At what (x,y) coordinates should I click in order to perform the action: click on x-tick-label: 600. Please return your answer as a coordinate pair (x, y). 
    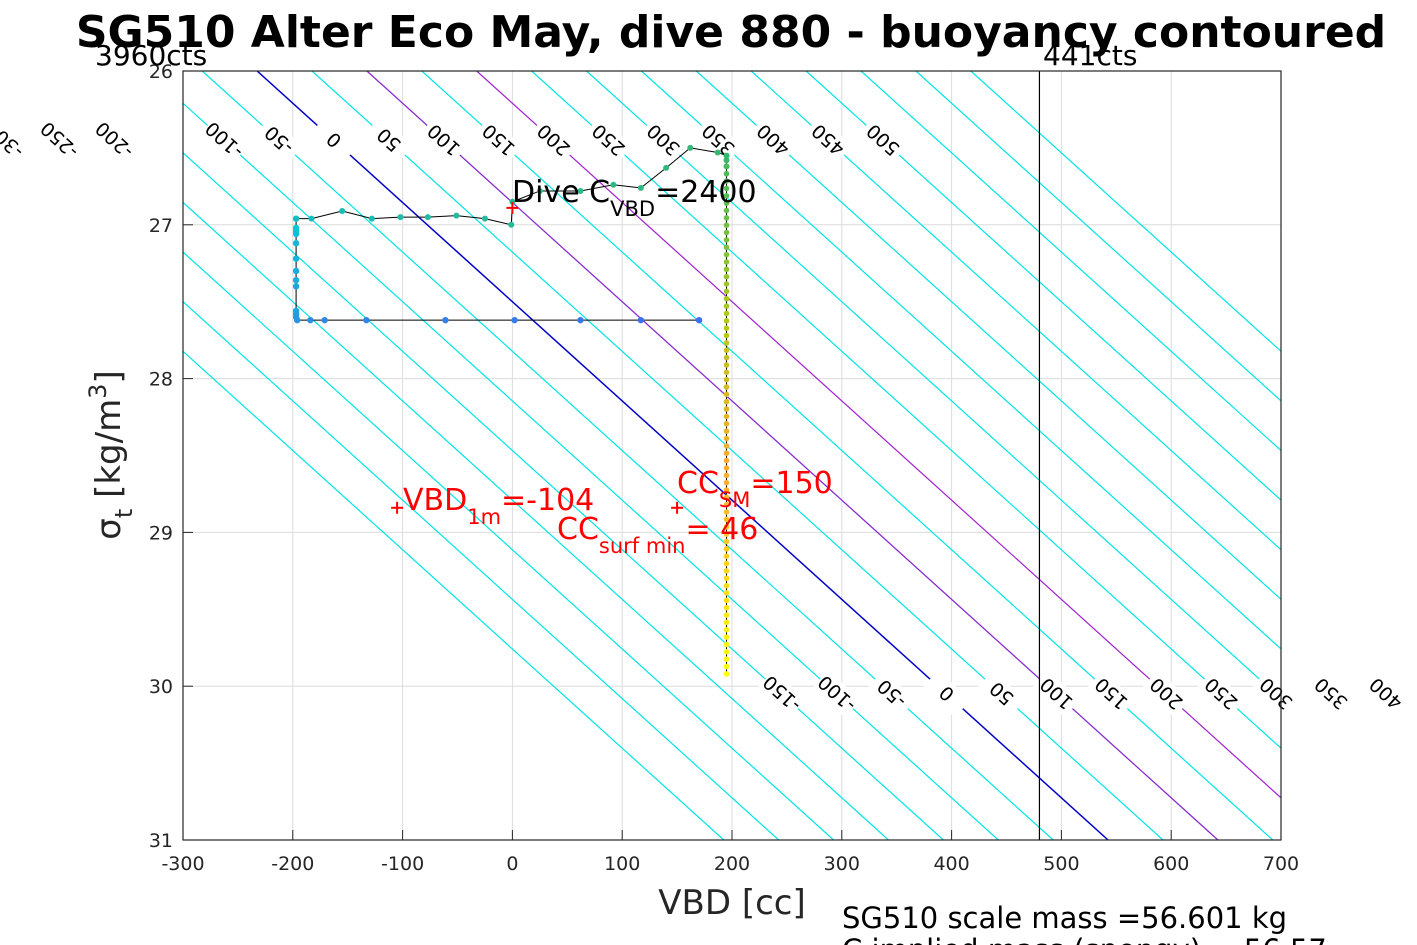
    Looking at the image, I should click on (1171, 864).